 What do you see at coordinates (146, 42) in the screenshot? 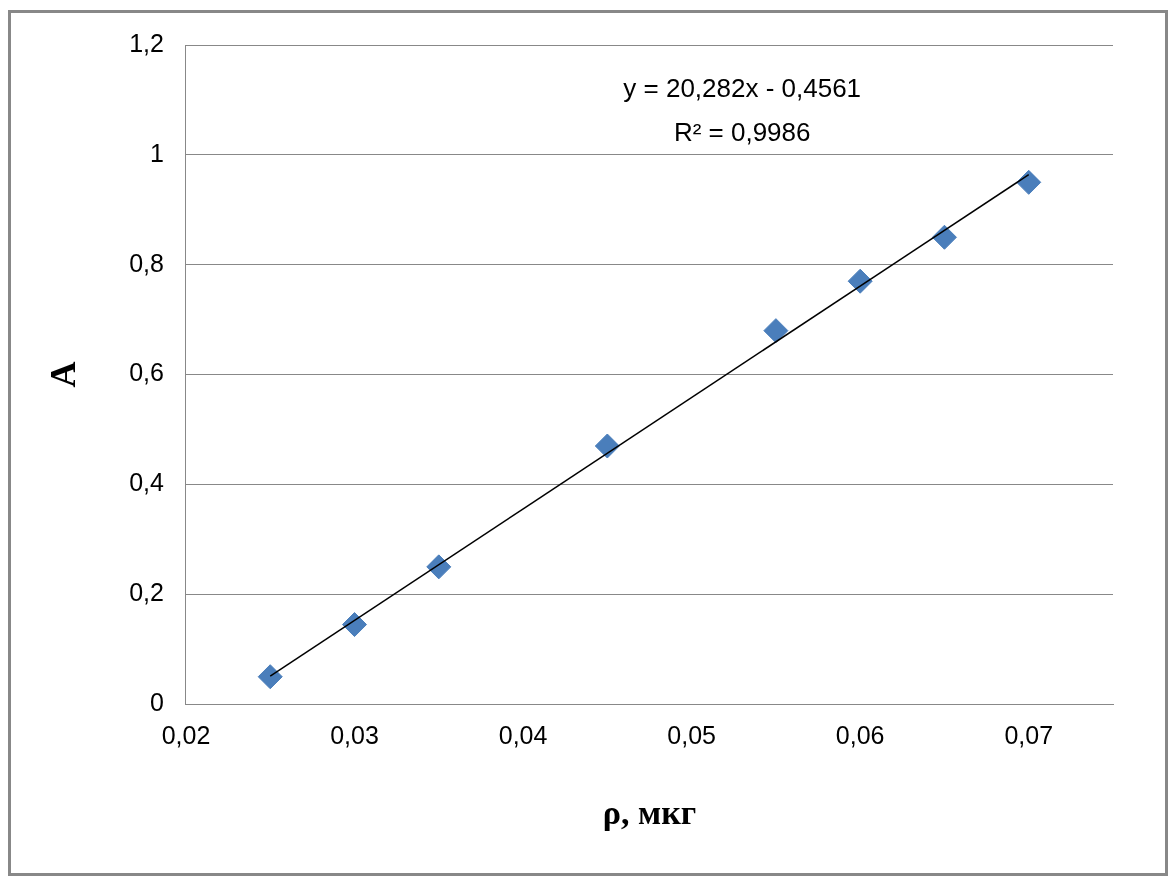
I see `y-tick-label: 1,2` at bounding box center [146, 42].